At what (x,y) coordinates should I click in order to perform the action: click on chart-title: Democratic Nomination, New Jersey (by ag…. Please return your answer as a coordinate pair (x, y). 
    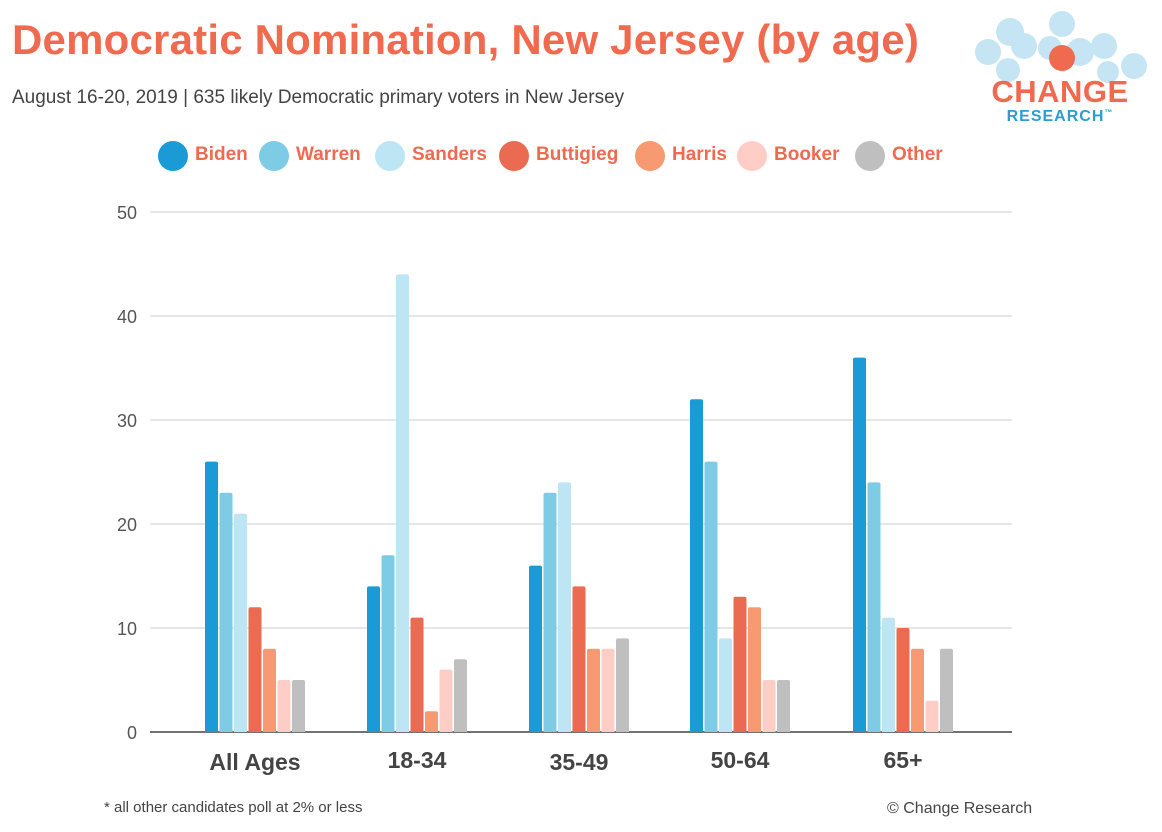
    Looking at the image, I should click on (466, 39).